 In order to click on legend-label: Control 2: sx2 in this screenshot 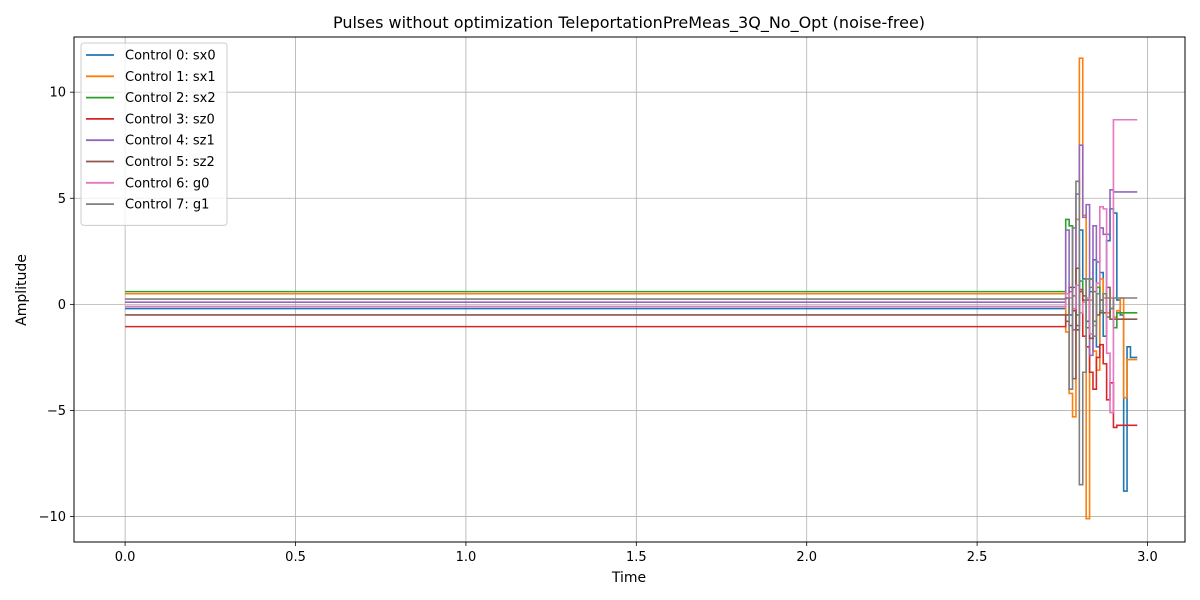, I will do `click(170, 98)`.